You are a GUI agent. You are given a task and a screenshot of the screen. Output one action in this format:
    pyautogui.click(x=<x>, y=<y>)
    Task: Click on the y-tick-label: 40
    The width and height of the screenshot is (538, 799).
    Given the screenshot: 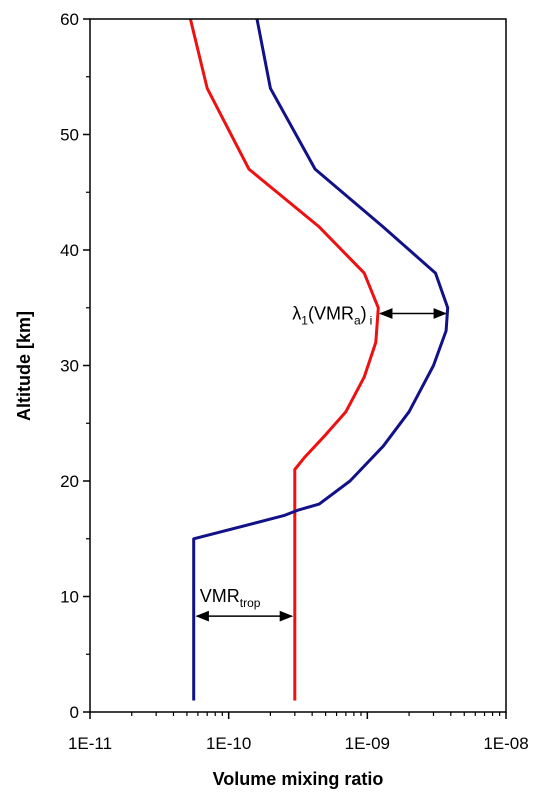 What is the action you would take?
    pyautogui.click(x=69, y=250)
    